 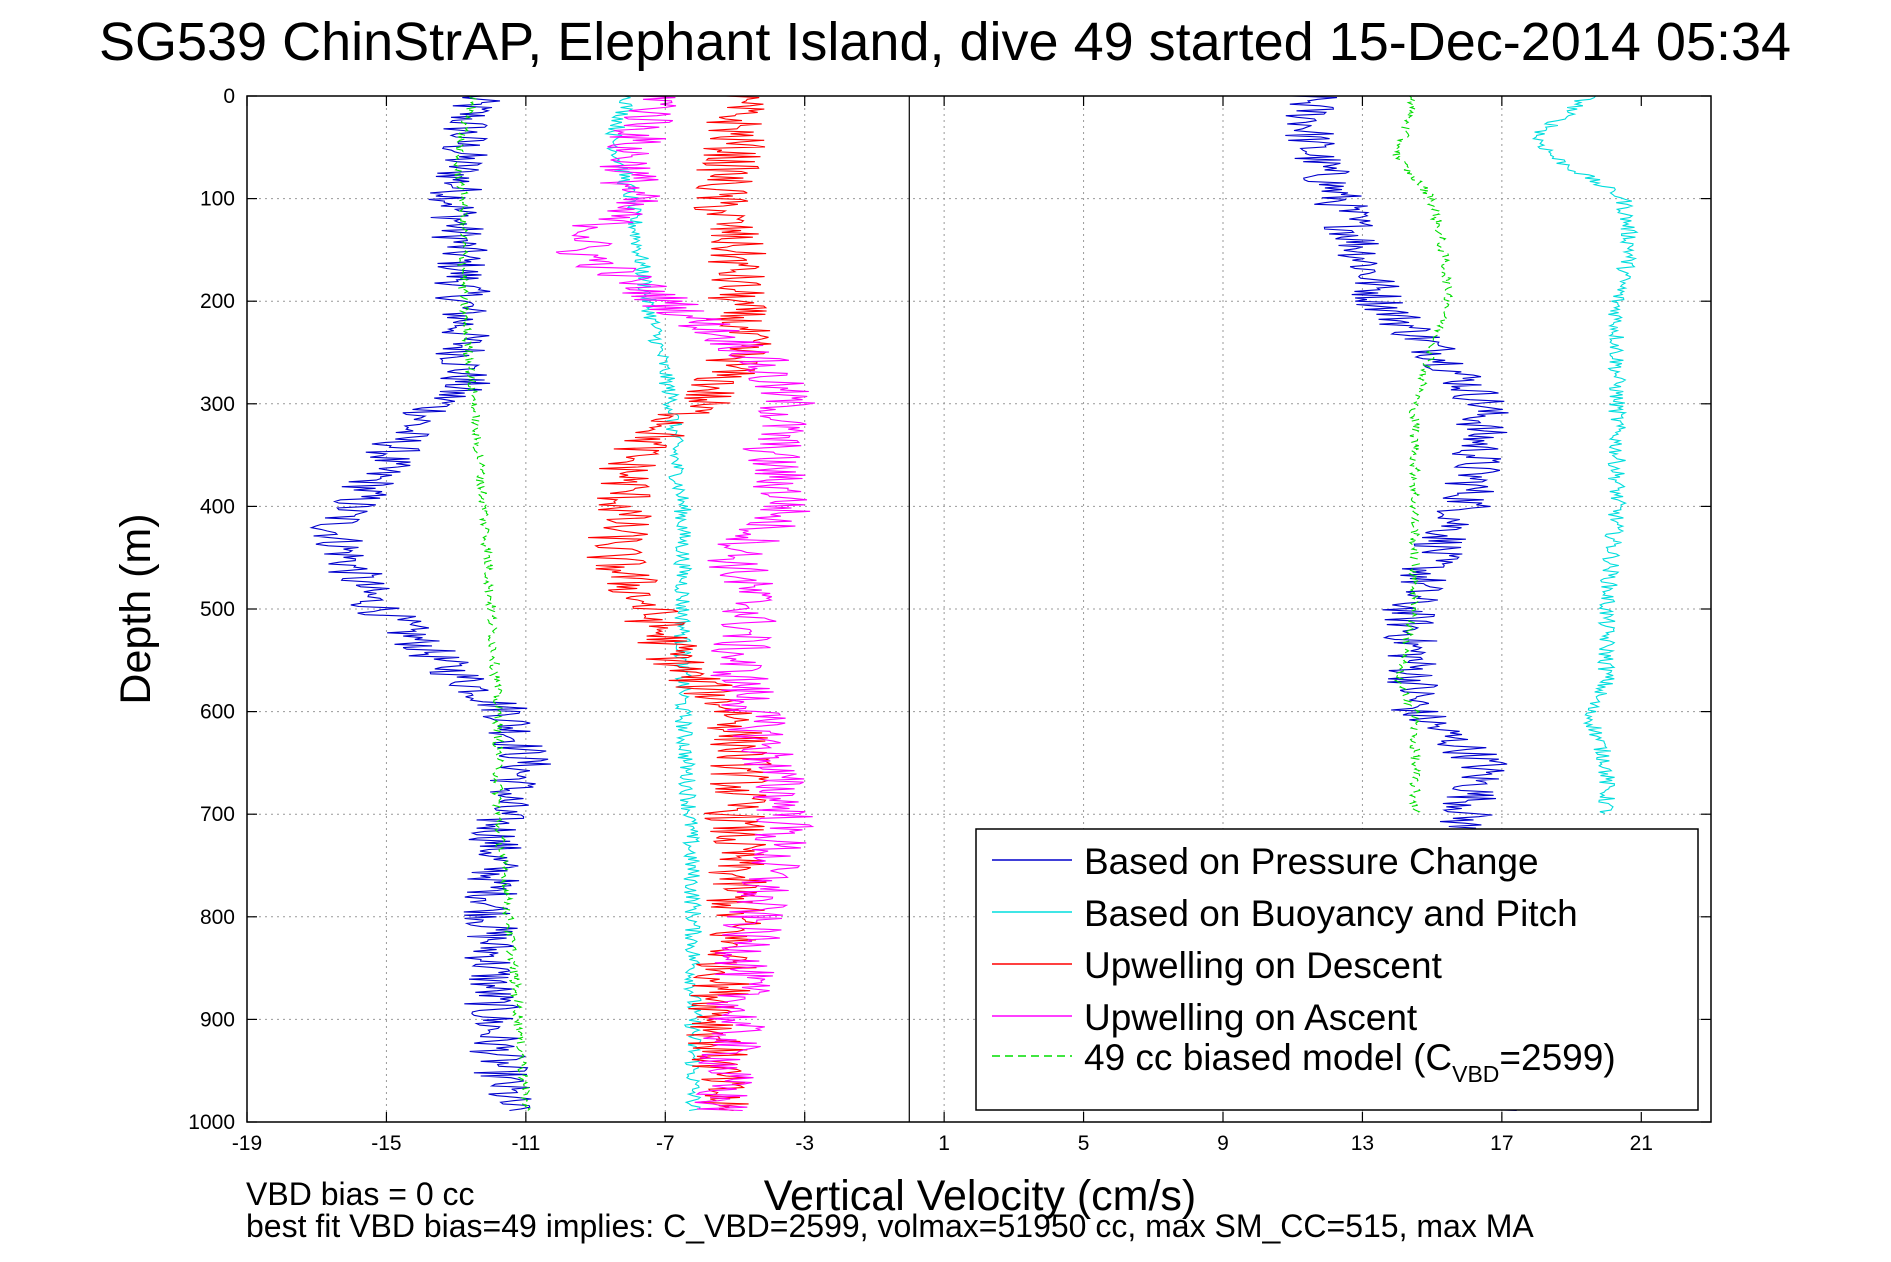 What do you see at coordinates (1641, 1143) in the screenshot?
I see `x-tick-label: 21` at bounding box center [1641, 1143].